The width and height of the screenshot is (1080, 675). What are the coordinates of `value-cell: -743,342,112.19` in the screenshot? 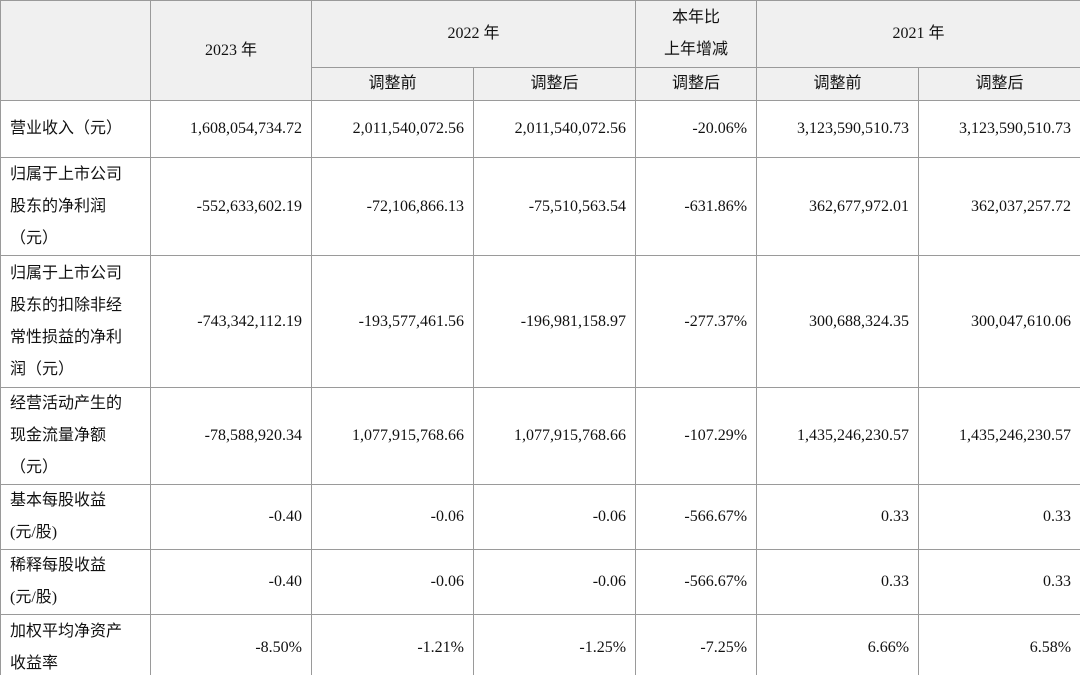 It's located at (231, 321).